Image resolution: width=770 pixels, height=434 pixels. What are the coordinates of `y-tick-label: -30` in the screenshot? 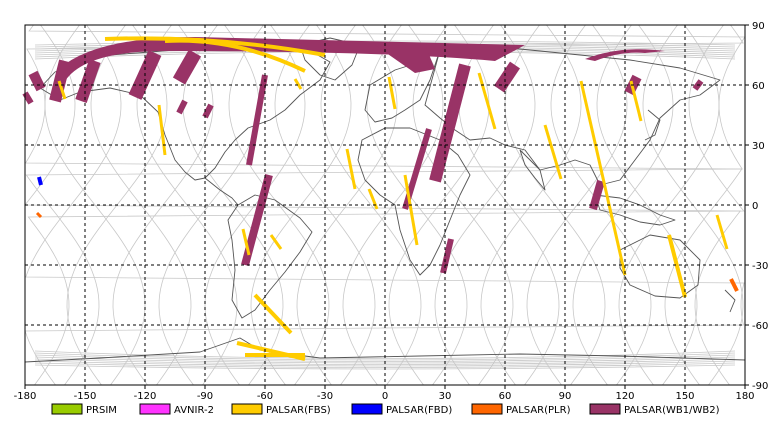 It's located at (760, 266).